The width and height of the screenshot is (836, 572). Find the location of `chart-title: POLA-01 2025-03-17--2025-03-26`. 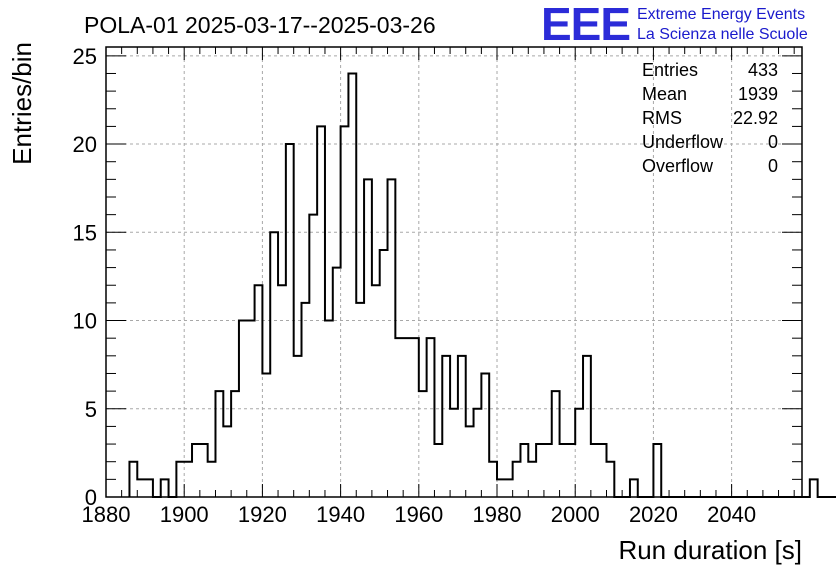

chart-title: POLA-01 2025-03-17--2025-03-26 is located at coordinates (260, 25).